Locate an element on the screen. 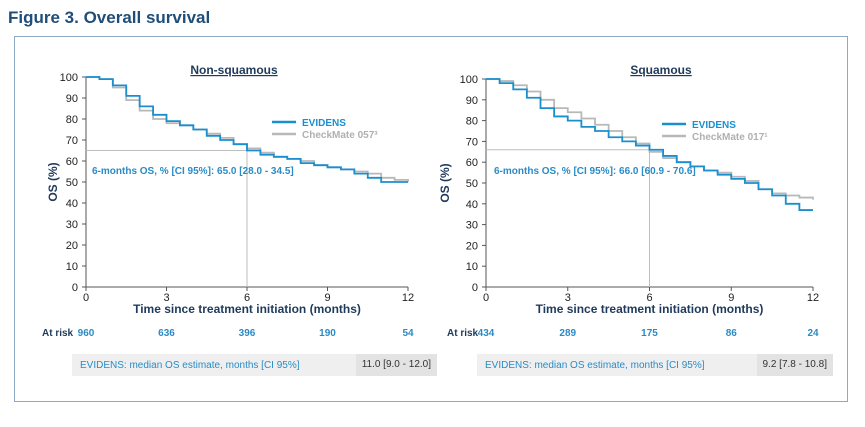  at-risk-value: 396 is located at coordinates (247, 333).